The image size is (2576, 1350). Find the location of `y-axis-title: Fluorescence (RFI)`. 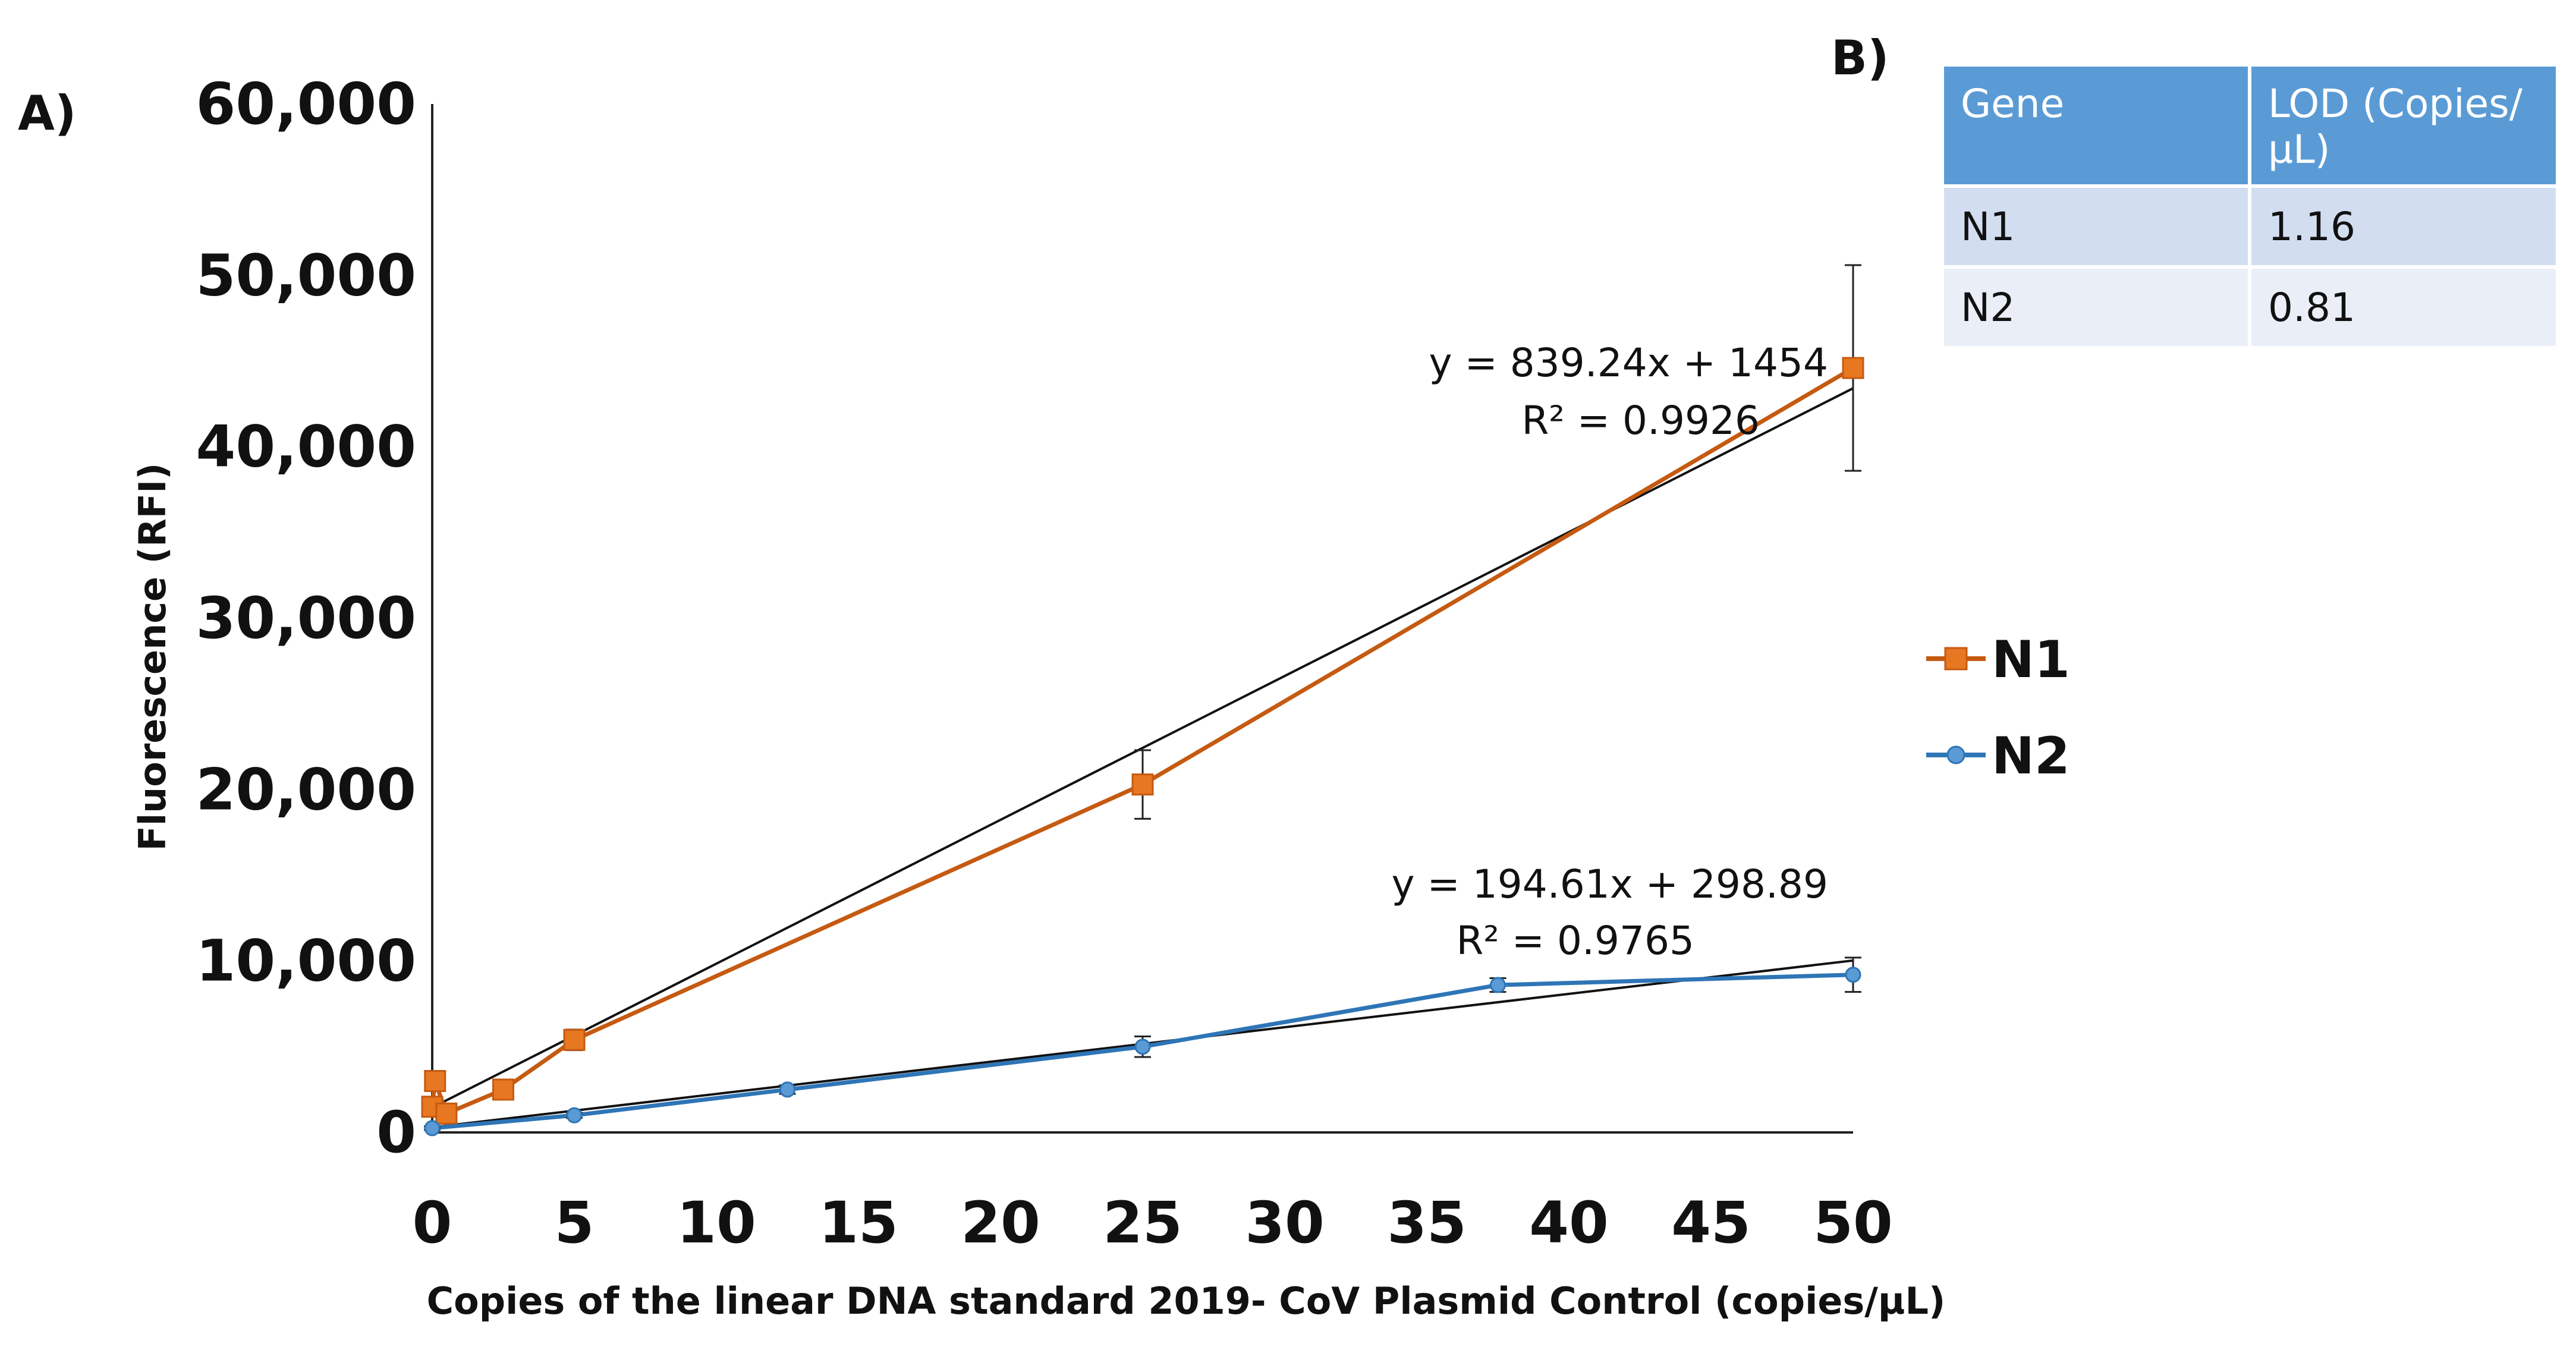

y-axis-title: Fluorescence (RFI) is located at coordinates (152, 656).